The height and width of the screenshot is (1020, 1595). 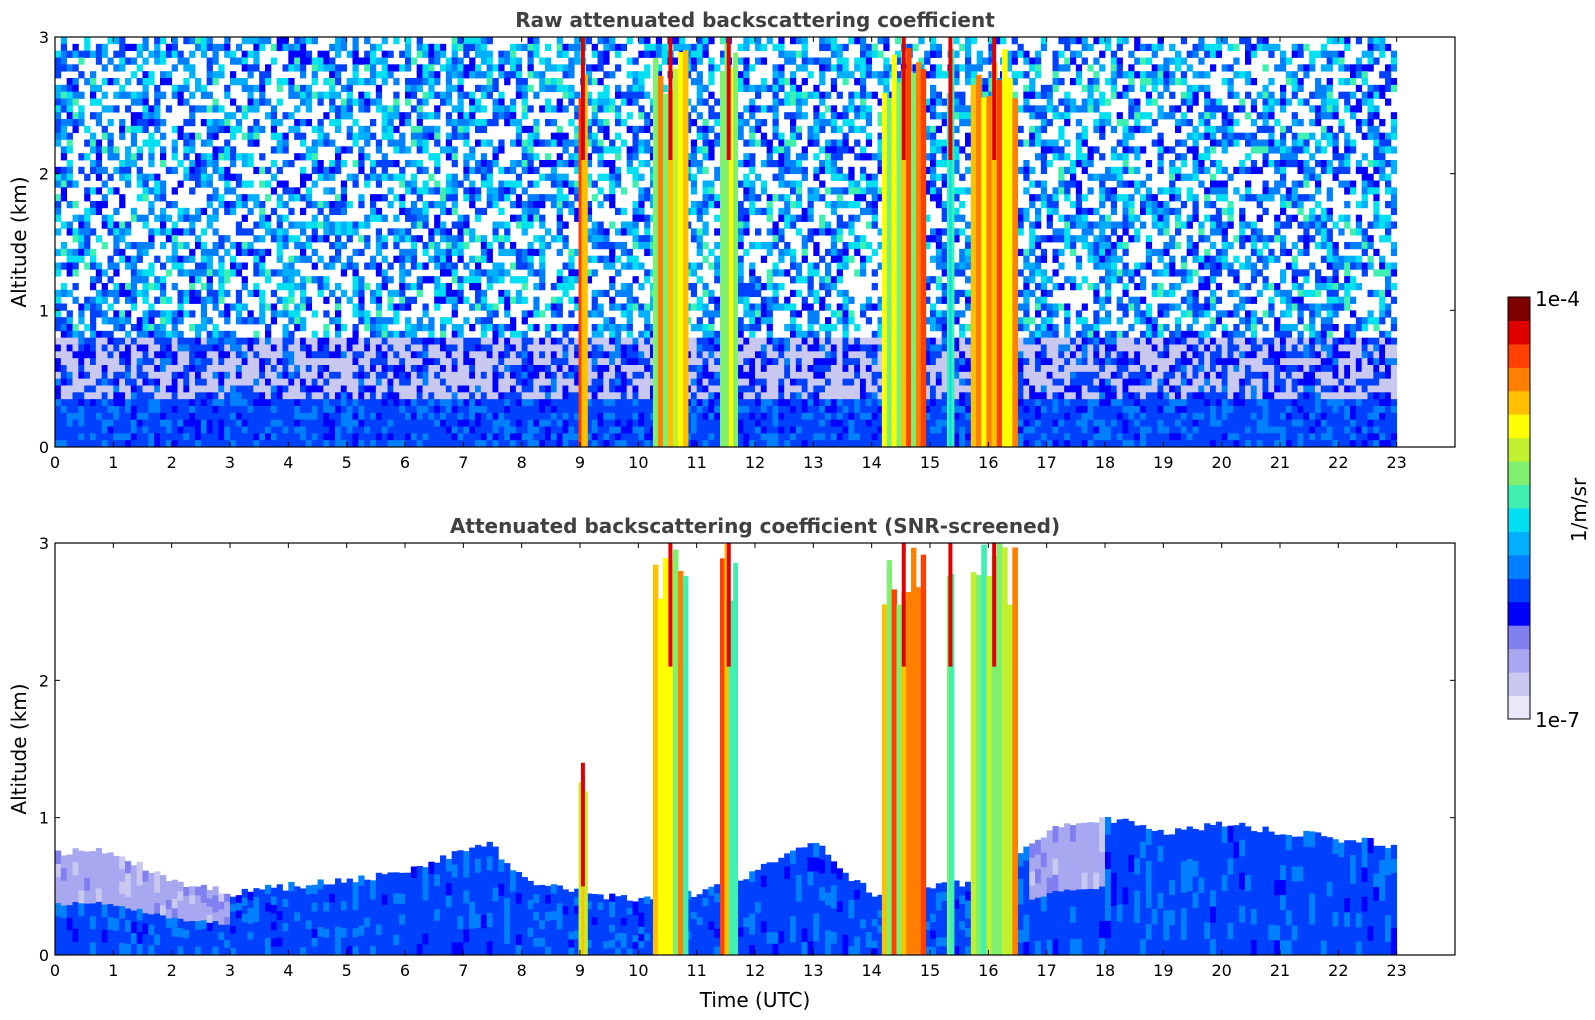 What do you see at coordinates (19, 748) in the screenshot?
I see `snr-y-axis-label: Altitude (km)` at bounding box center [19, 748].